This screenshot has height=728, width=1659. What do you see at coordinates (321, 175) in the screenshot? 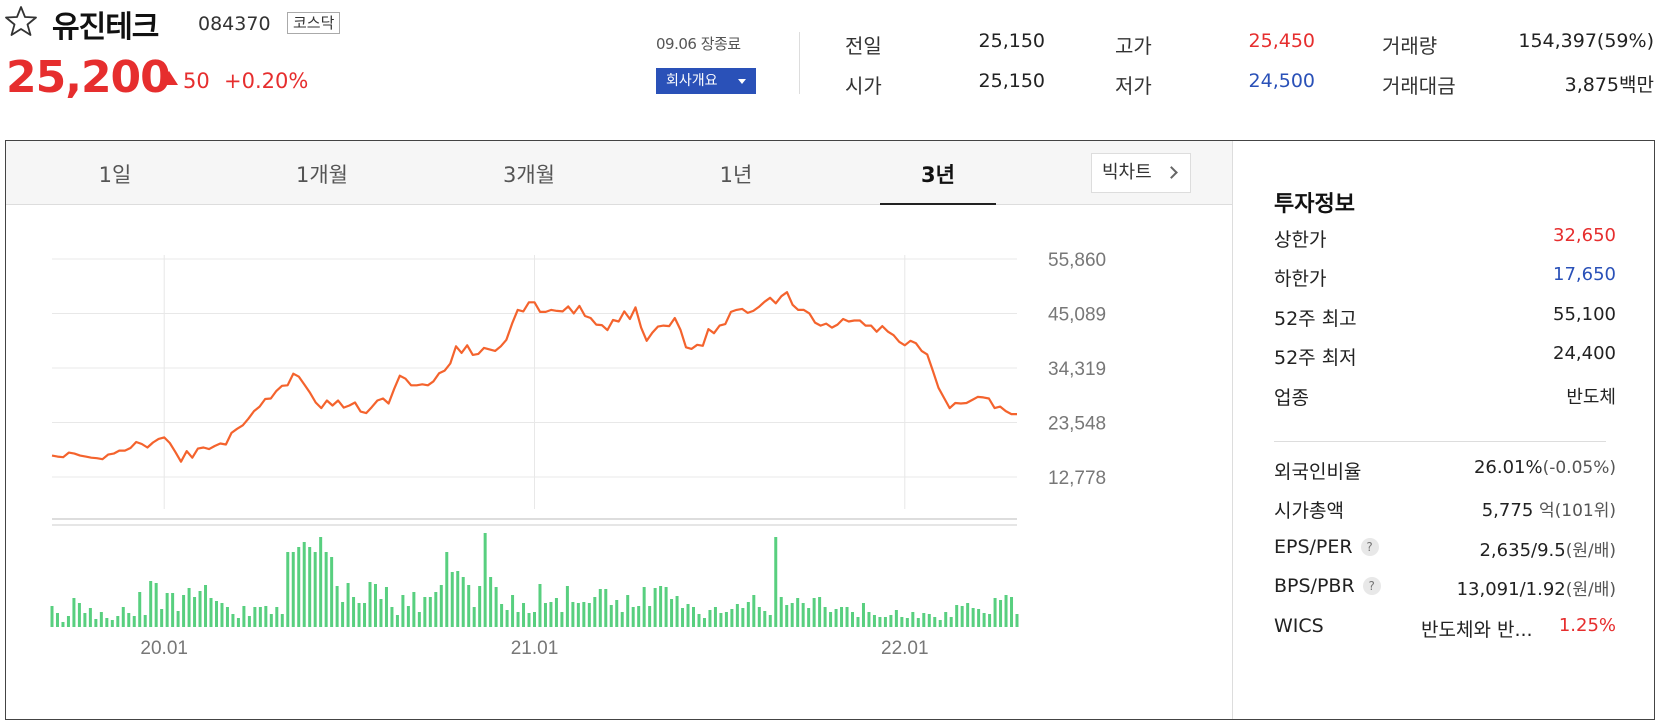
I see `tab-1month: 1개월` at bounding box center [321, 175].